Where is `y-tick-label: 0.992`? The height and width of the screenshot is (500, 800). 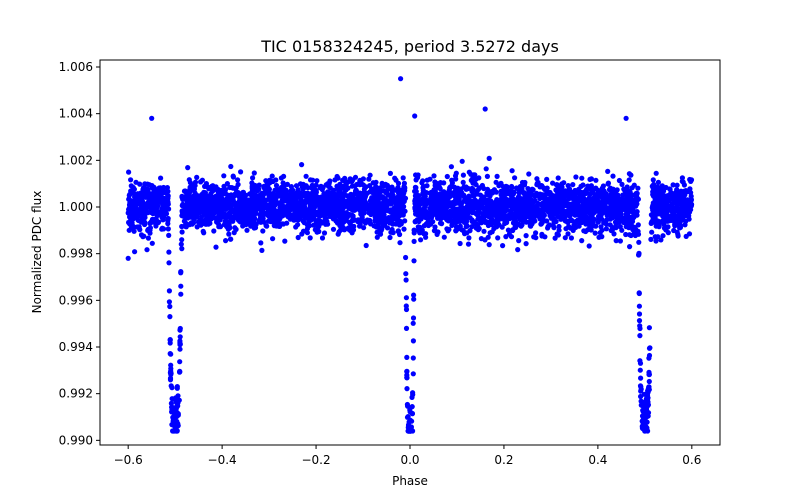
y-tick-label: 0.992 is located at coordinates (76, 394).